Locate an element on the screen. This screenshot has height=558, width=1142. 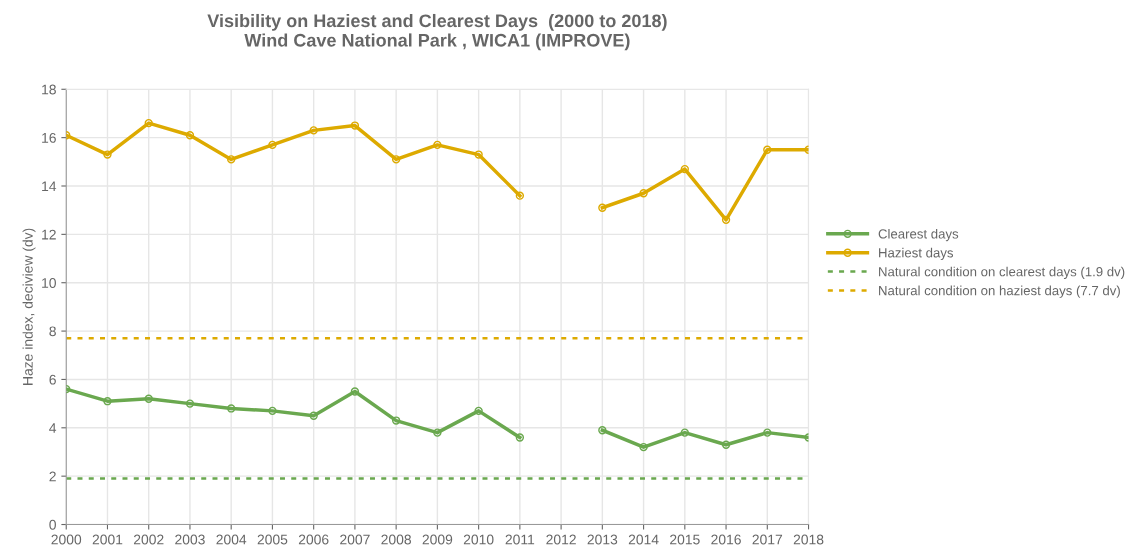
x-tick-label: 2011 is located at coordinates (520, 539).